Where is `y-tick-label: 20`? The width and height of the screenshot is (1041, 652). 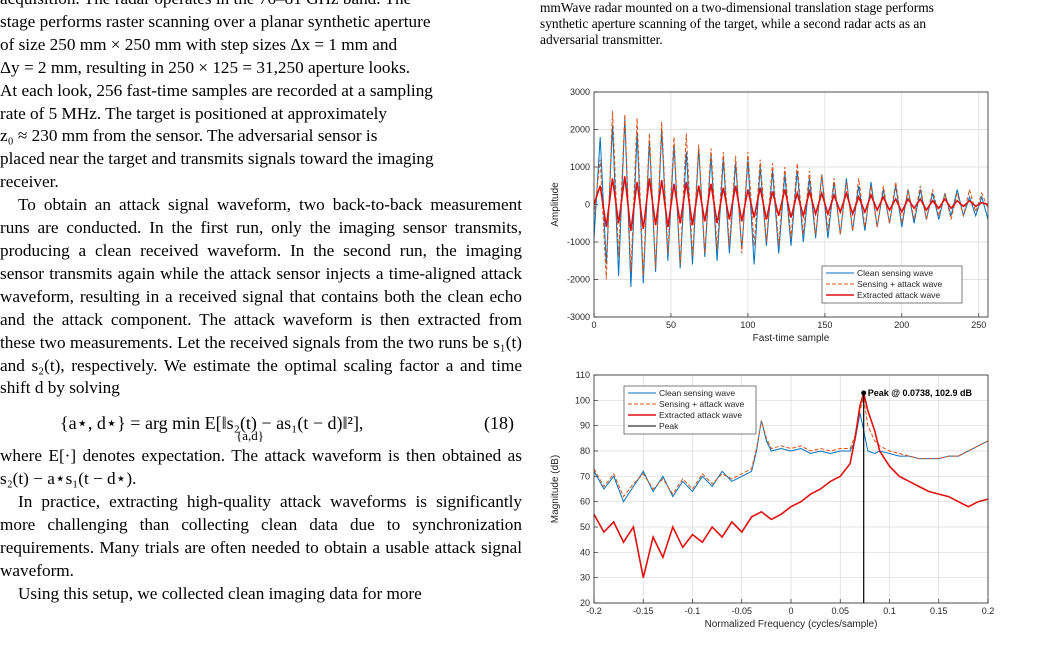
y-tick-label: 20 is located at coordinates (585, 603).